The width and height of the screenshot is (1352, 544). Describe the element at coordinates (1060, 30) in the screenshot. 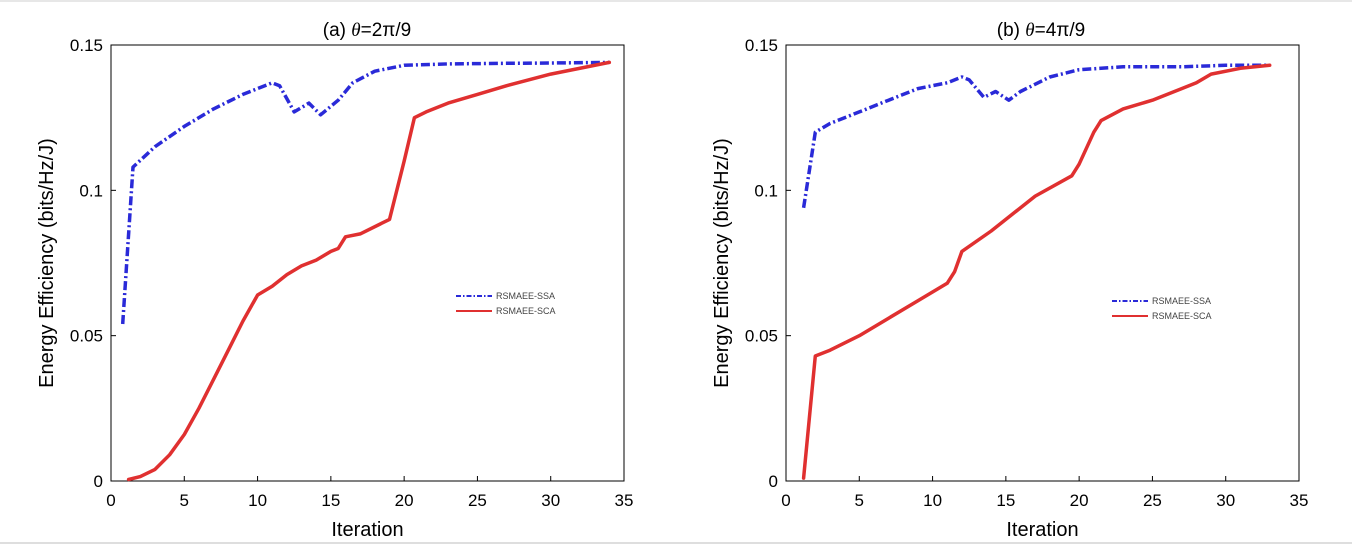

I see `title-value: =4π/9` at that location.